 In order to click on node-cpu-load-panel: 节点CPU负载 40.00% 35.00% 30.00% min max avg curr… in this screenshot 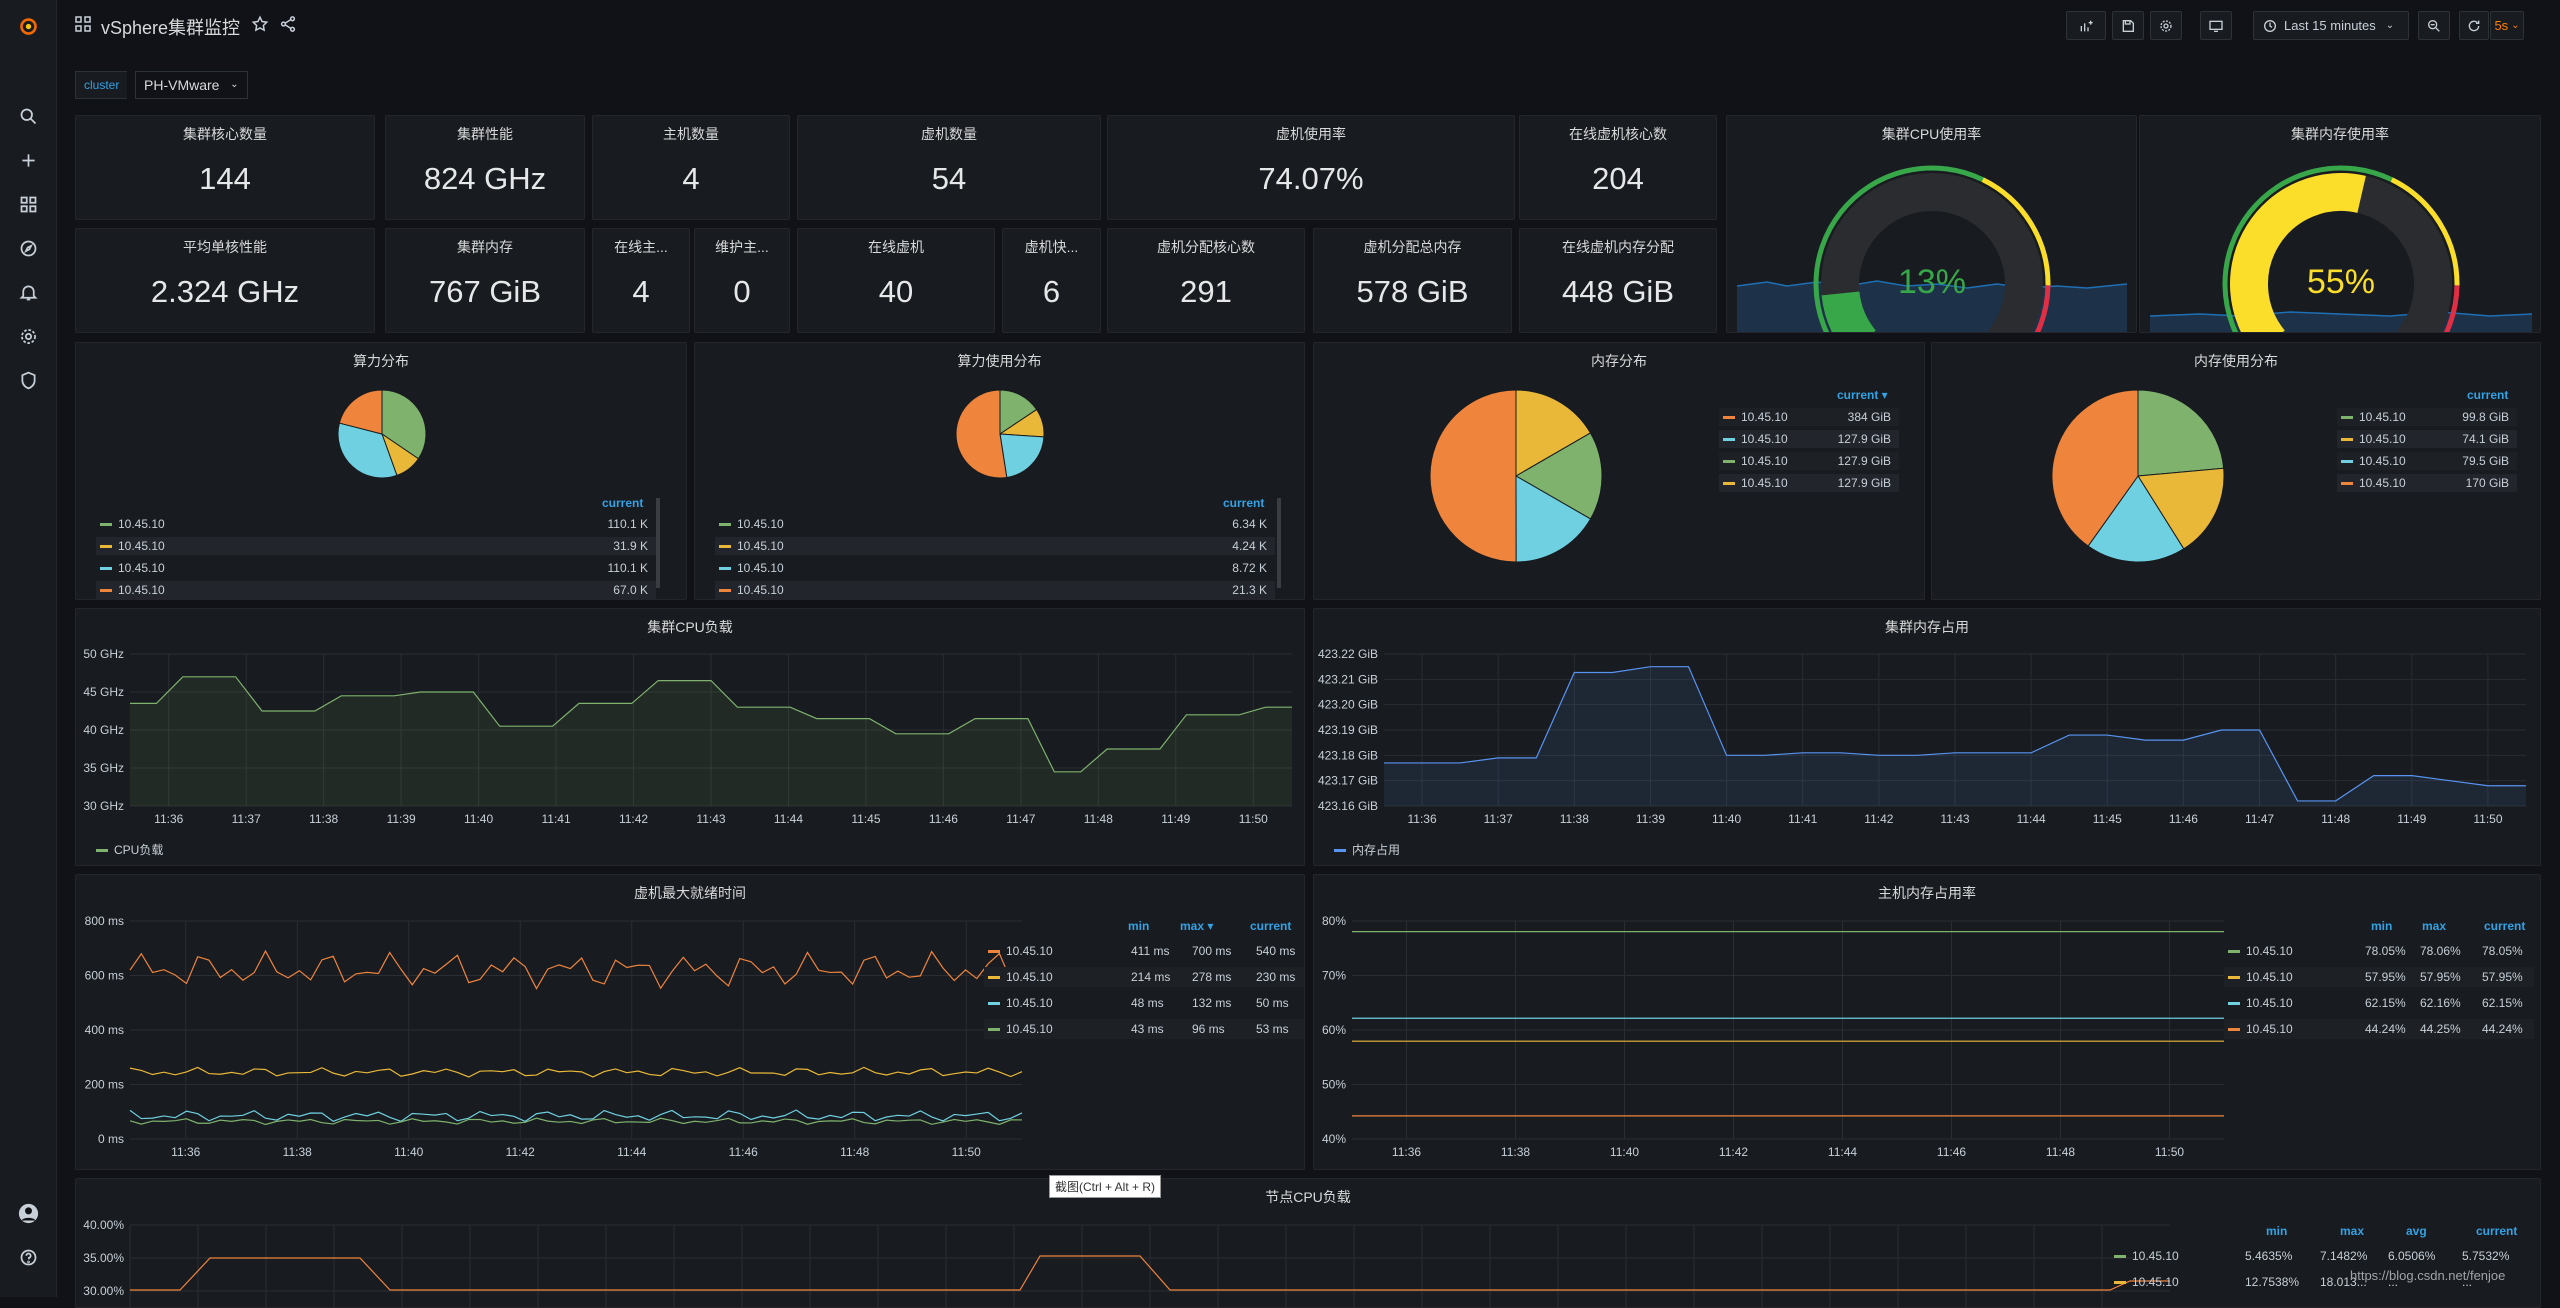, I will do `click(1308, 1243)`.